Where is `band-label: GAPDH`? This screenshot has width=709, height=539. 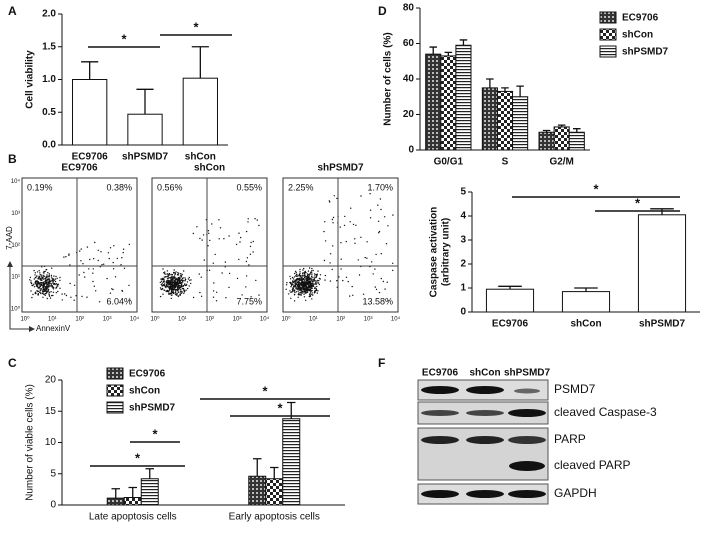 band-label: GAPDH is located at coordinates (575, 493).